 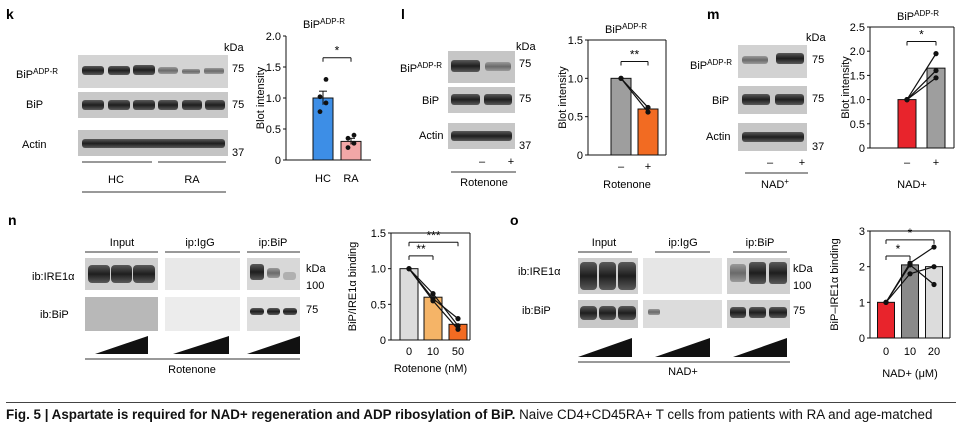 I want to click on group-label-ra: RA, so click(x=192, y=180).